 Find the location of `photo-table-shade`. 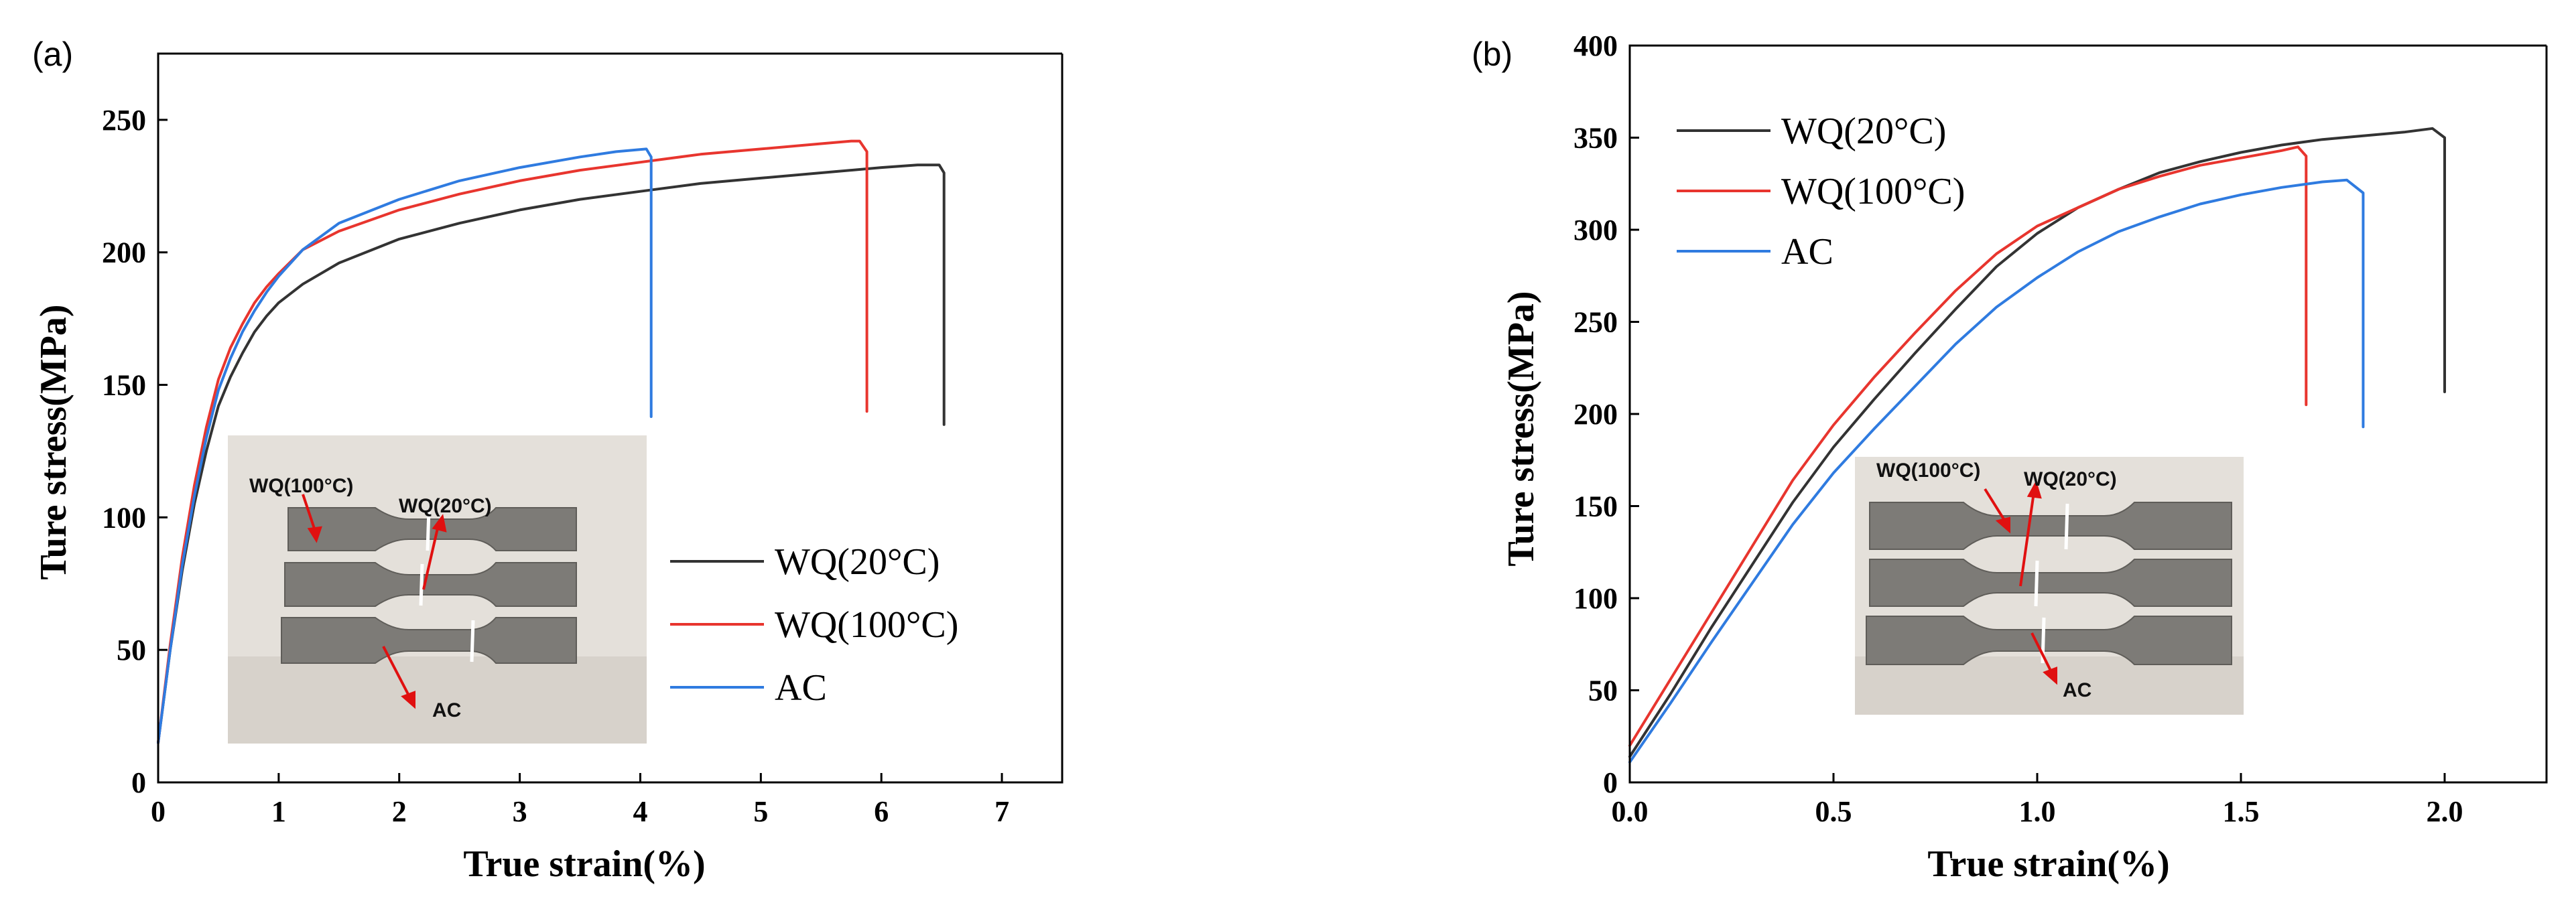

photo-table-shade is located at coordinates (437, 700).